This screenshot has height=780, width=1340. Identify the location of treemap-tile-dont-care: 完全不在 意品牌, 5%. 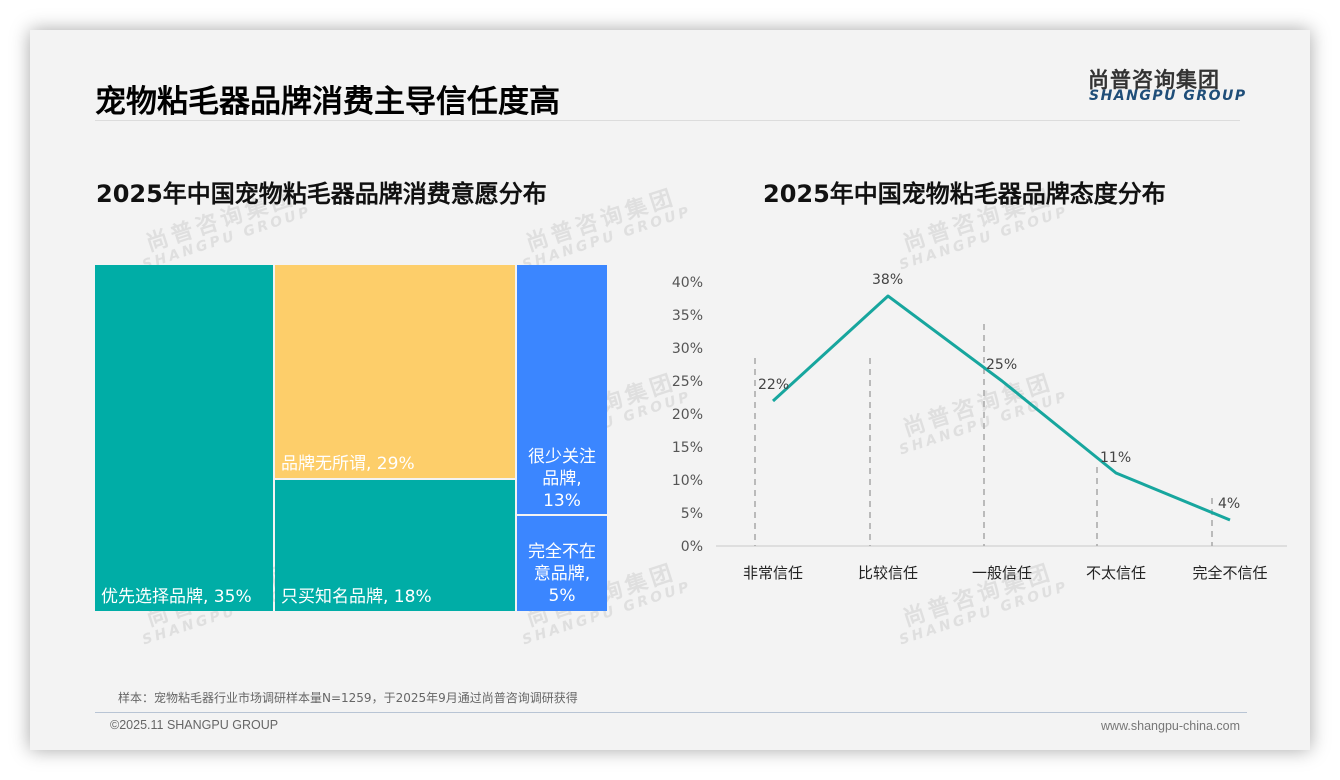
(562, 563).